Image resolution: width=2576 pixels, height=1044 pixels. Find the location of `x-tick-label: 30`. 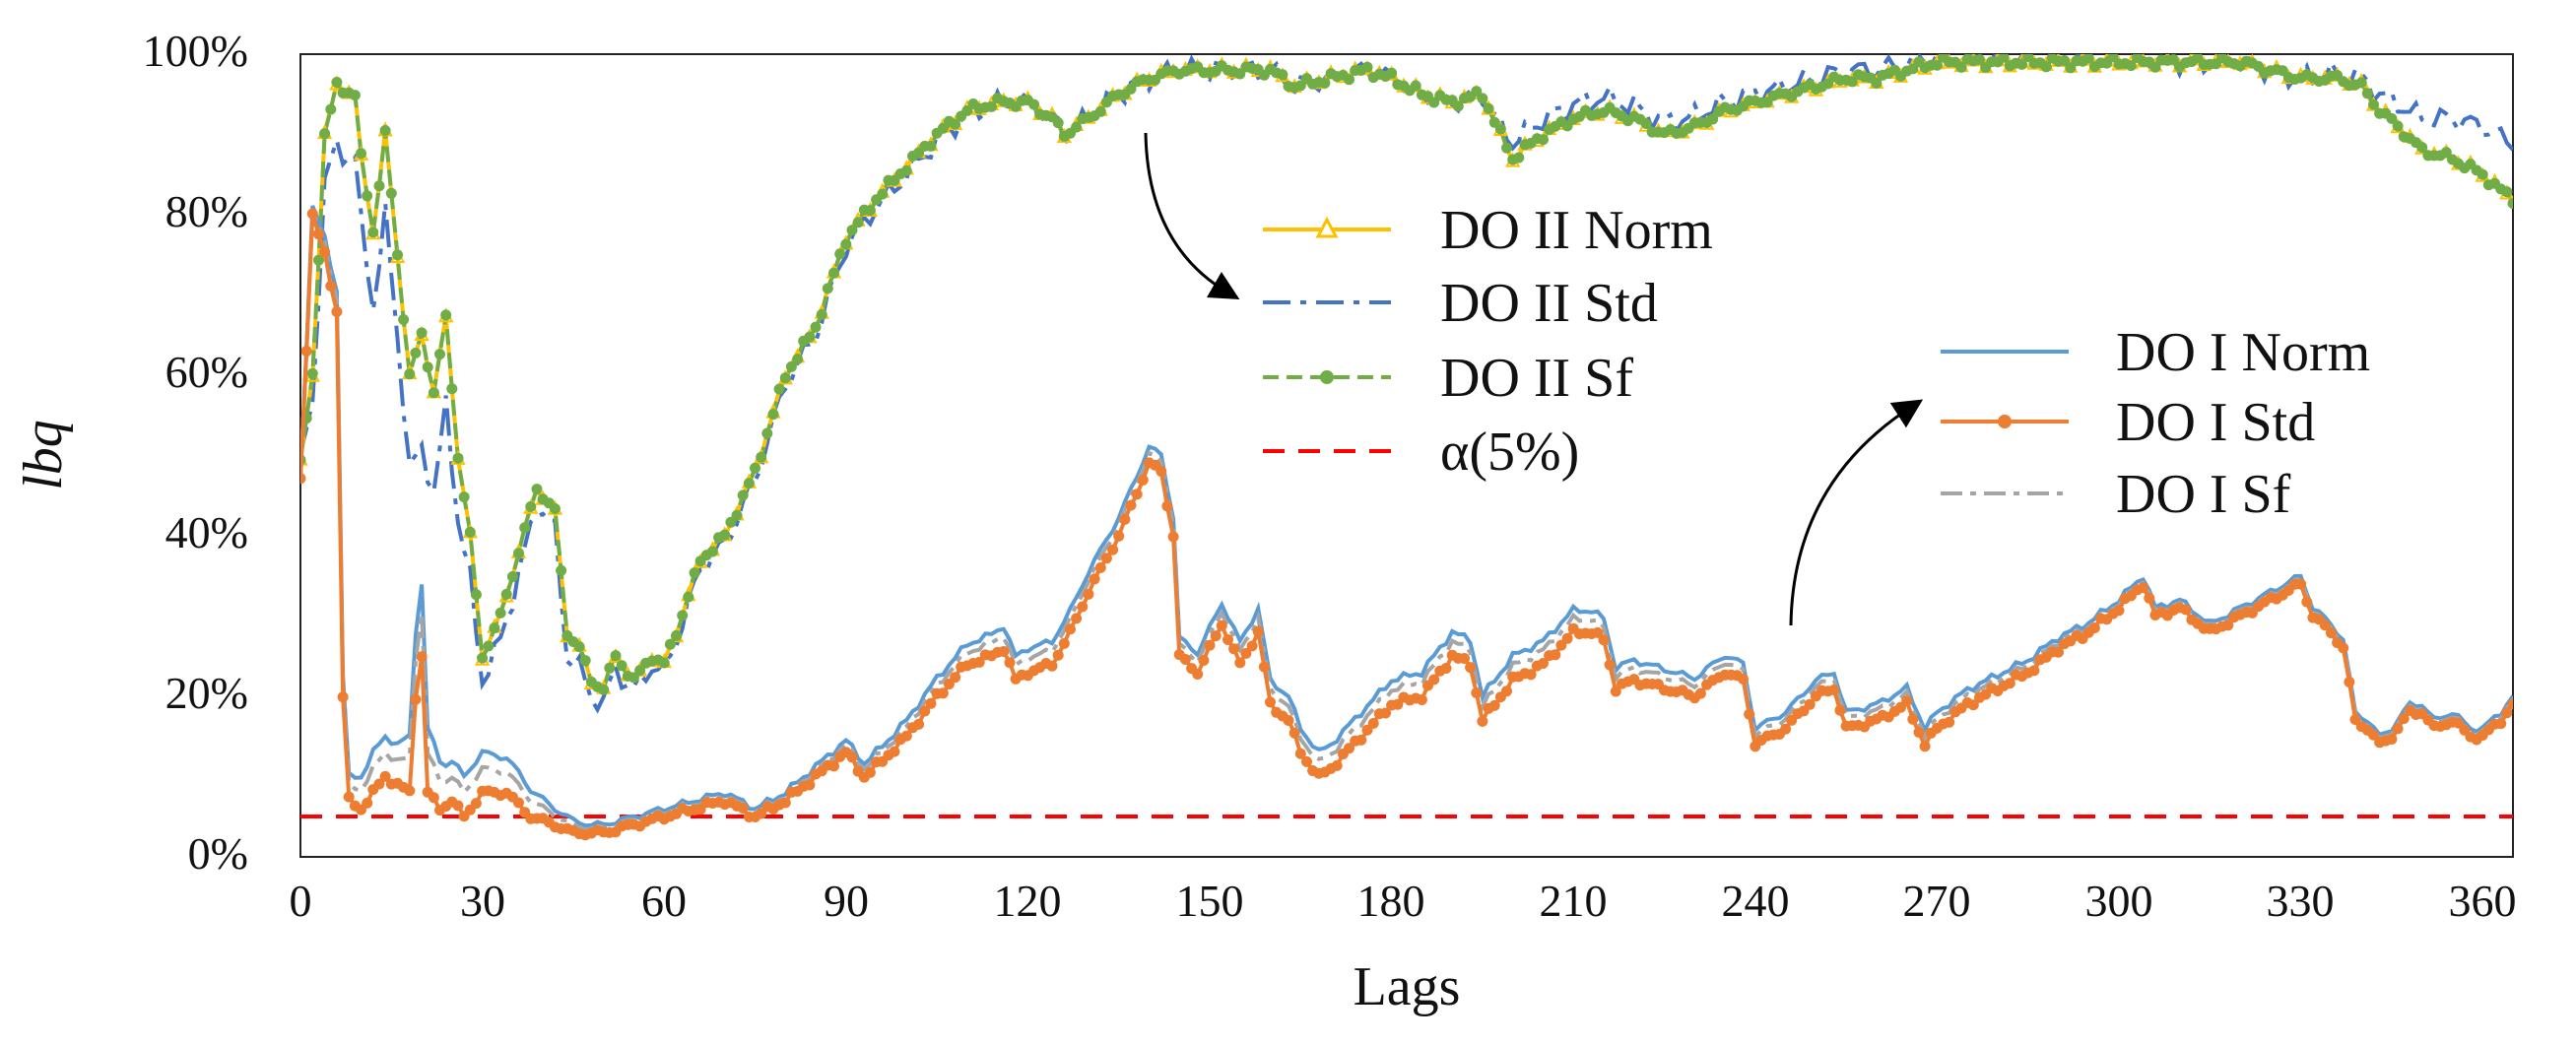

x-tick-label: 30 is located at coordinates (483, 901).